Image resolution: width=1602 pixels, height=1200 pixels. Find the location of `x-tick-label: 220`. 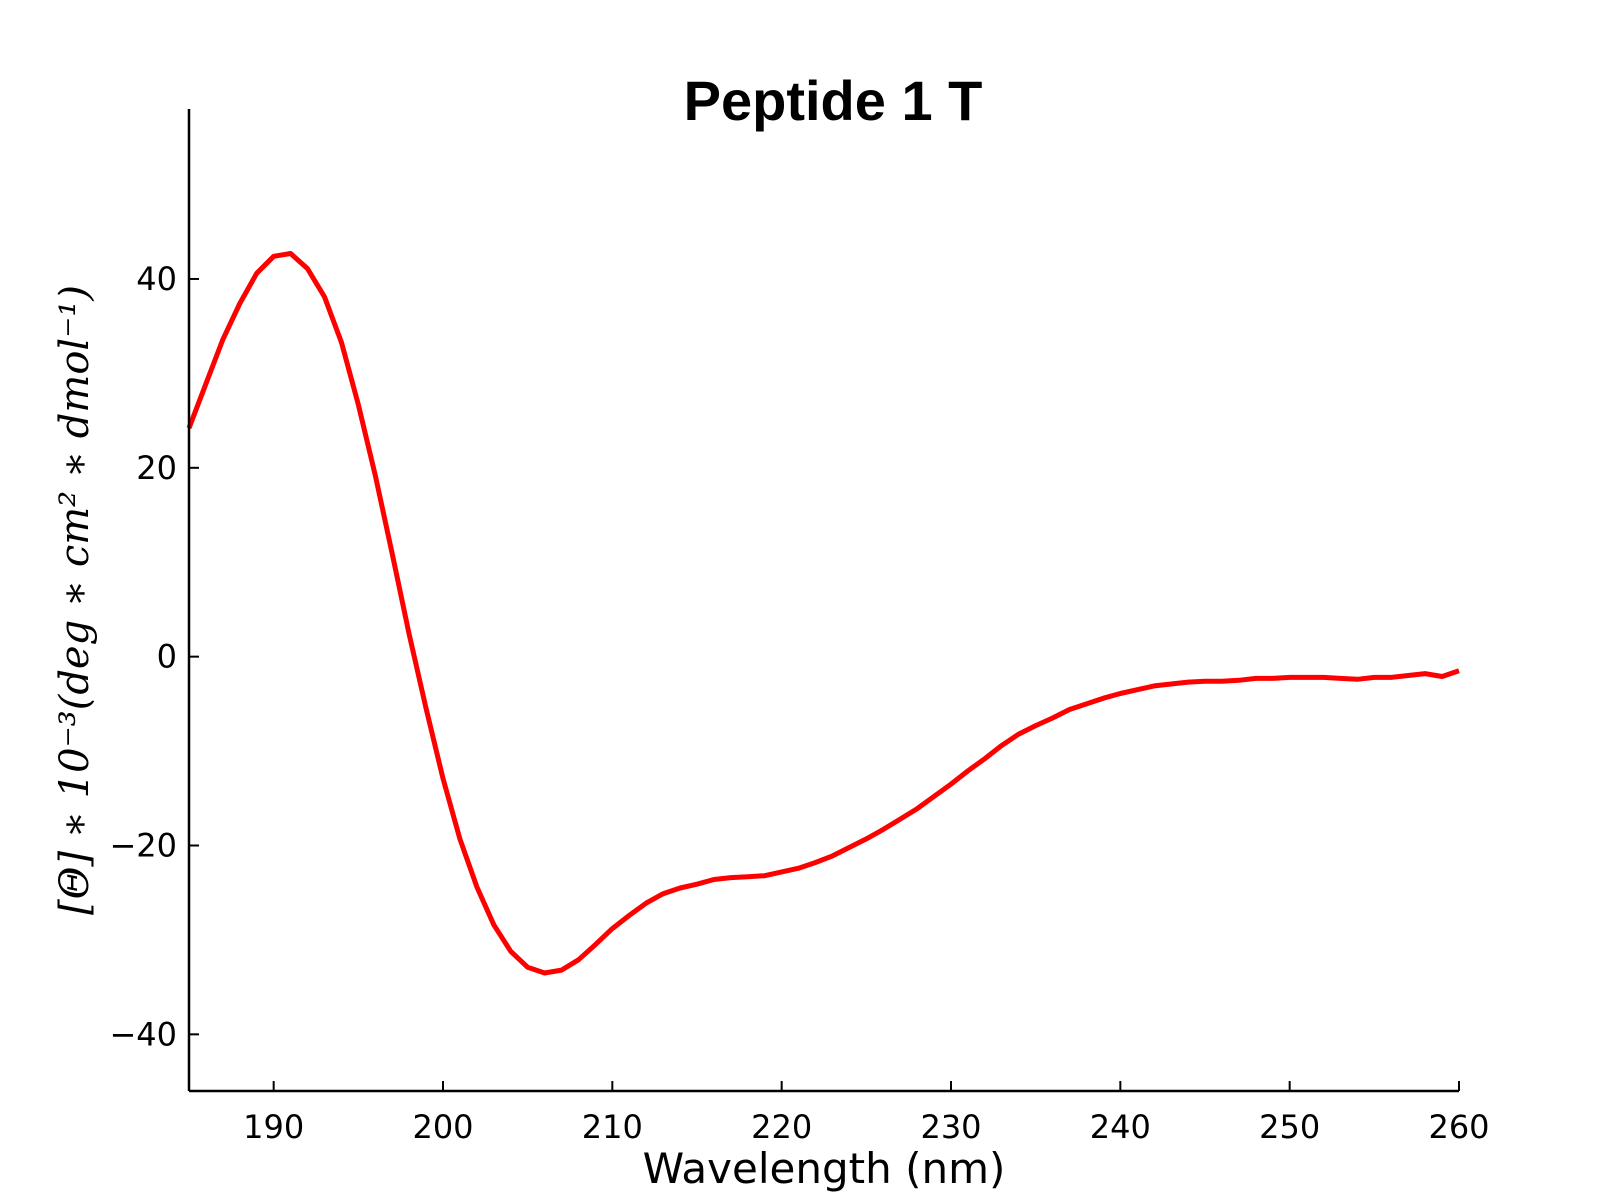

x-tick-label: 220 is located at coordinates (781, 1127).